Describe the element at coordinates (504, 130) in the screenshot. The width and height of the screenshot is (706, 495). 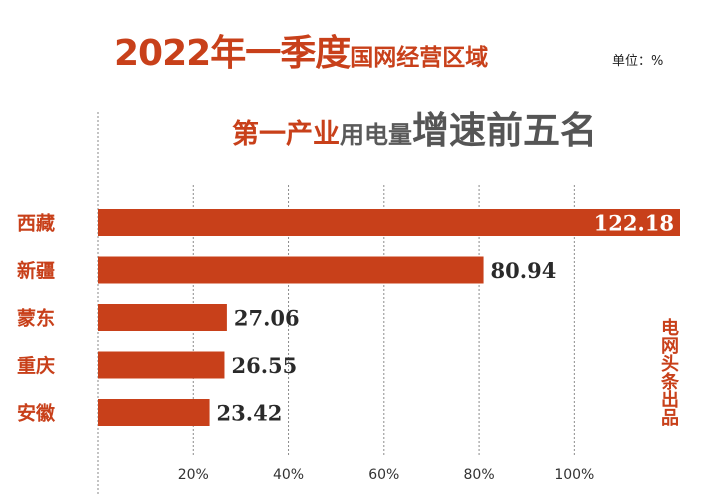
I see `subtitle-part-top5: 增速前五名` at that location.